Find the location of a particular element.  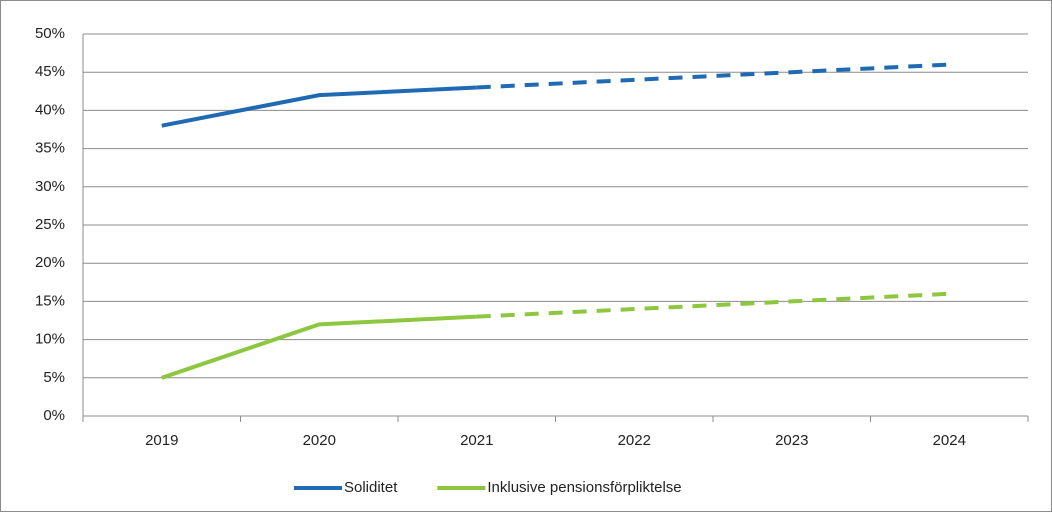

y-tick-label: 40% is located at coordinates (50, 109).